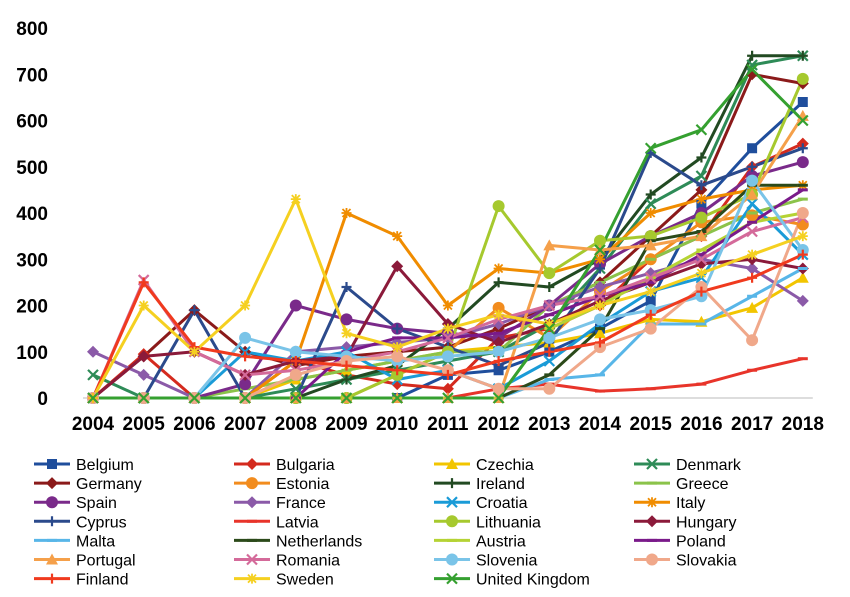 Image resolution: width=850 pixels, height=597 pixels. I want to click on data-point-hungary, so click(143, 356).